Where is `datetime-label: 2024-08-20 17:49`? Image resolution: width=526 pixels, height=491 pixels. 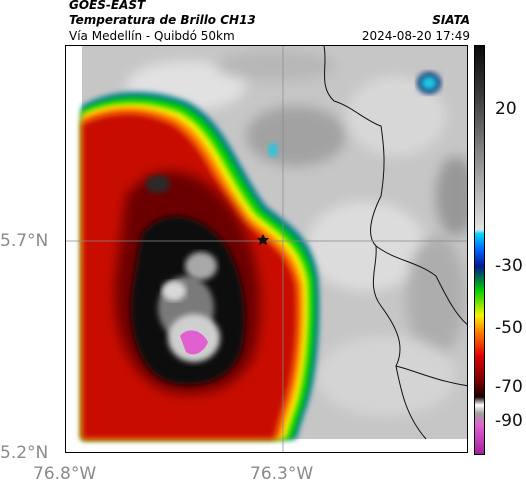 datetime-label: 2024-08-20 17:49 is located at coordinates (415, 36).